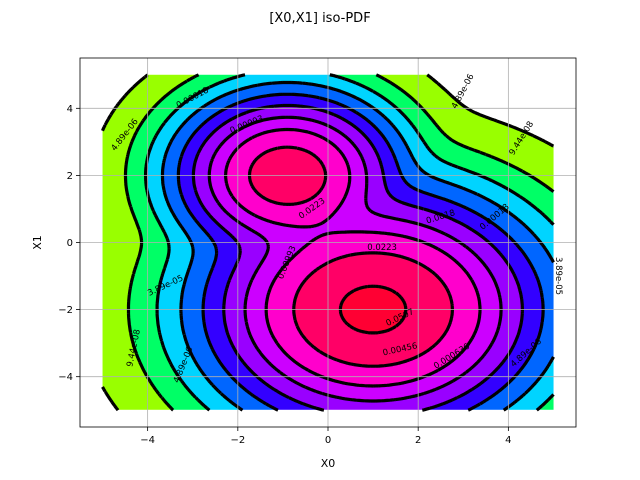 The width and height of the screenshot is (640, 480). What do you see at coordinates (319, 18) in the screenshot?
I see `chart-title: [X0,X1] iso-PDF` at bounding box center [319, 18].